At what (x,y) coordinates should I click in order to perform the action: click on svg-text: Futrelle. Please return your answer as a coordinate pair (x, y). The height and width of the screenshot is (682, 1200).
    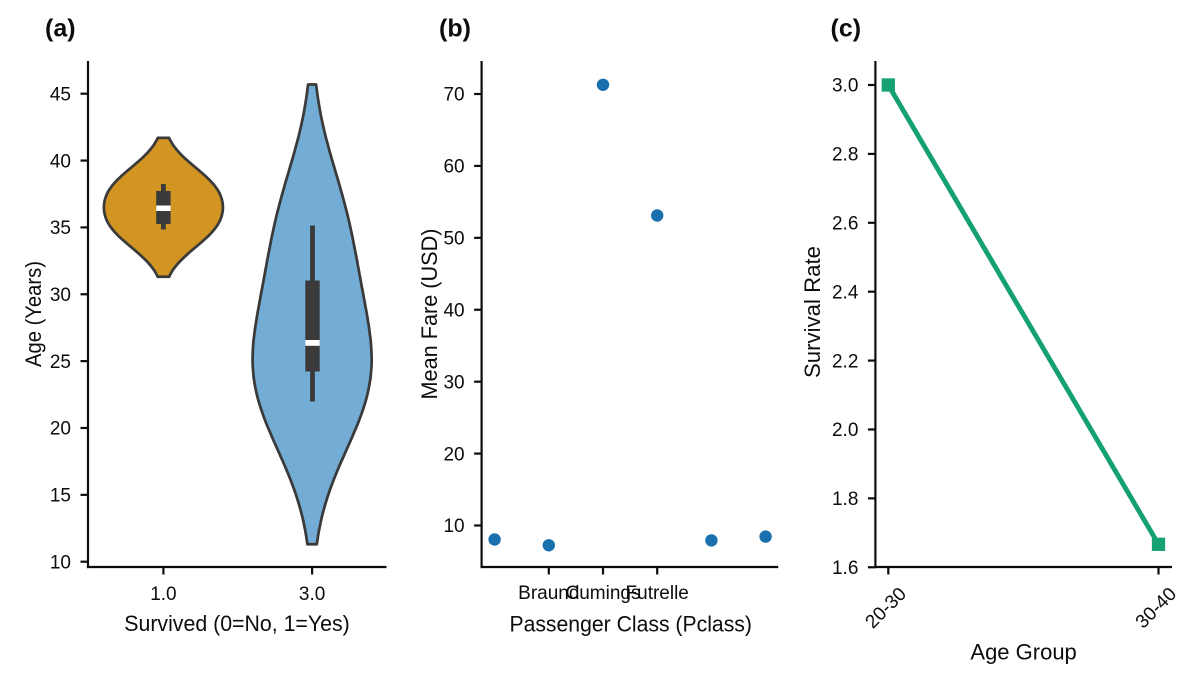
    Looking at the image, I should click on (657, 593).